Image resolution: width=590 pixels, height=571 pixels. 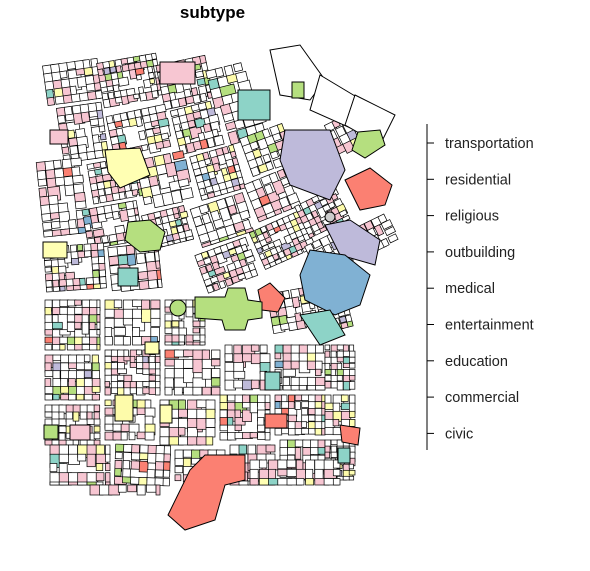 What do you see at coordinates (312, 165) in the screenshot?
I see `commercial-building` at bounding box center [312, 165].